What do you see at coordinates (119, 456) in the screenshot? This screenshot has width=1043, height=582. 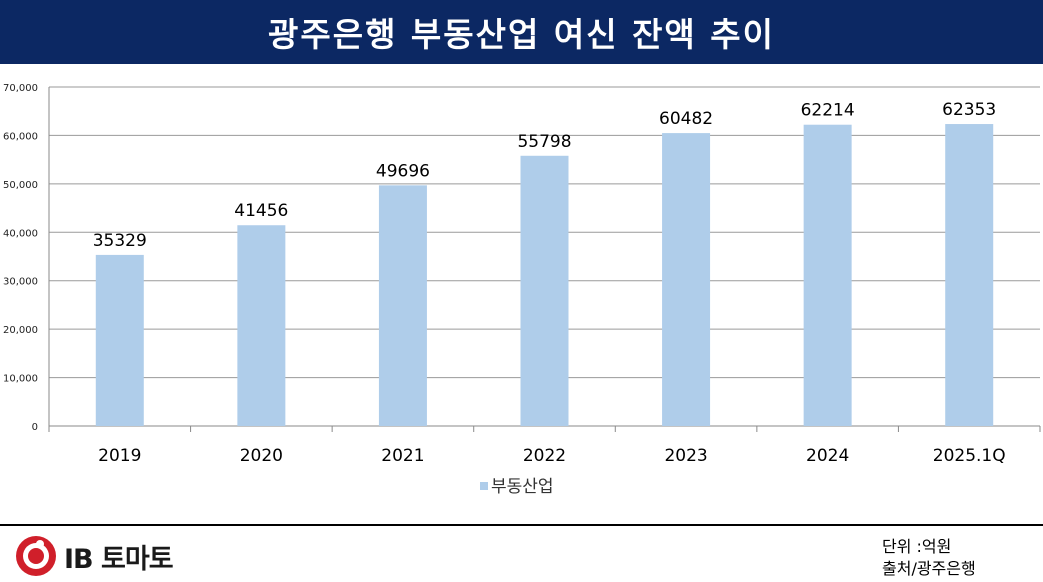 I see `x-tick-label: 2019` at bounding box center [119, 456].